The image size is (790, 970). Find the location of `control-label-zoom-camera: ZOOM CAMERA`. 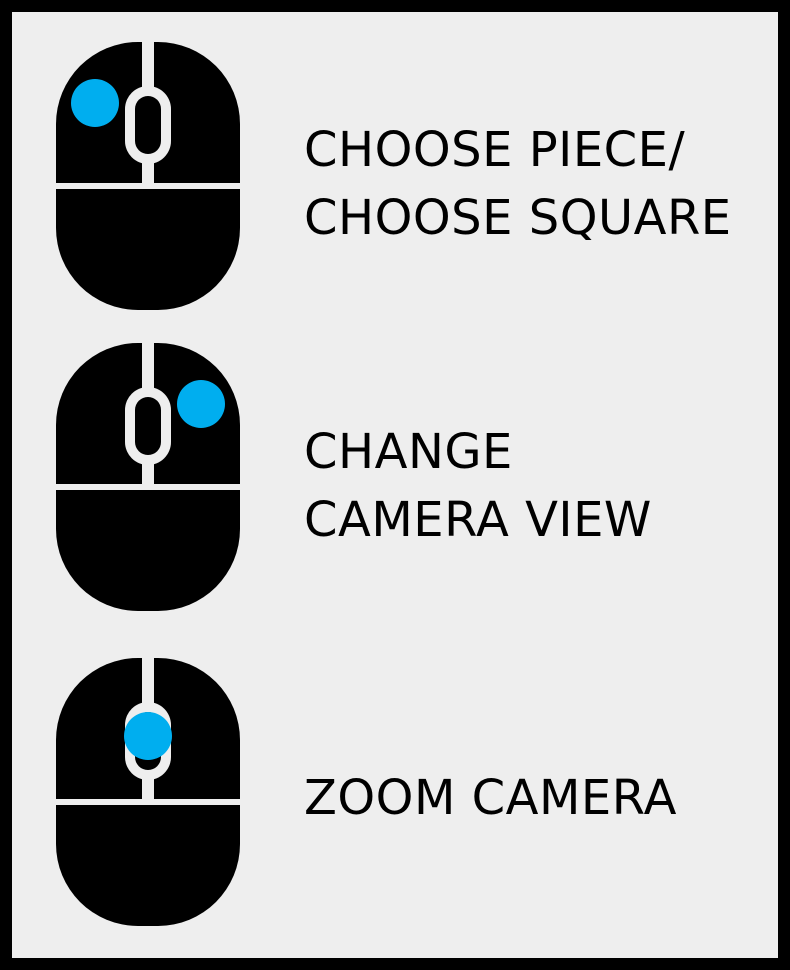

control-label-zoom-camera: ZOOM CAMERA is located at coordinates (490, 798).